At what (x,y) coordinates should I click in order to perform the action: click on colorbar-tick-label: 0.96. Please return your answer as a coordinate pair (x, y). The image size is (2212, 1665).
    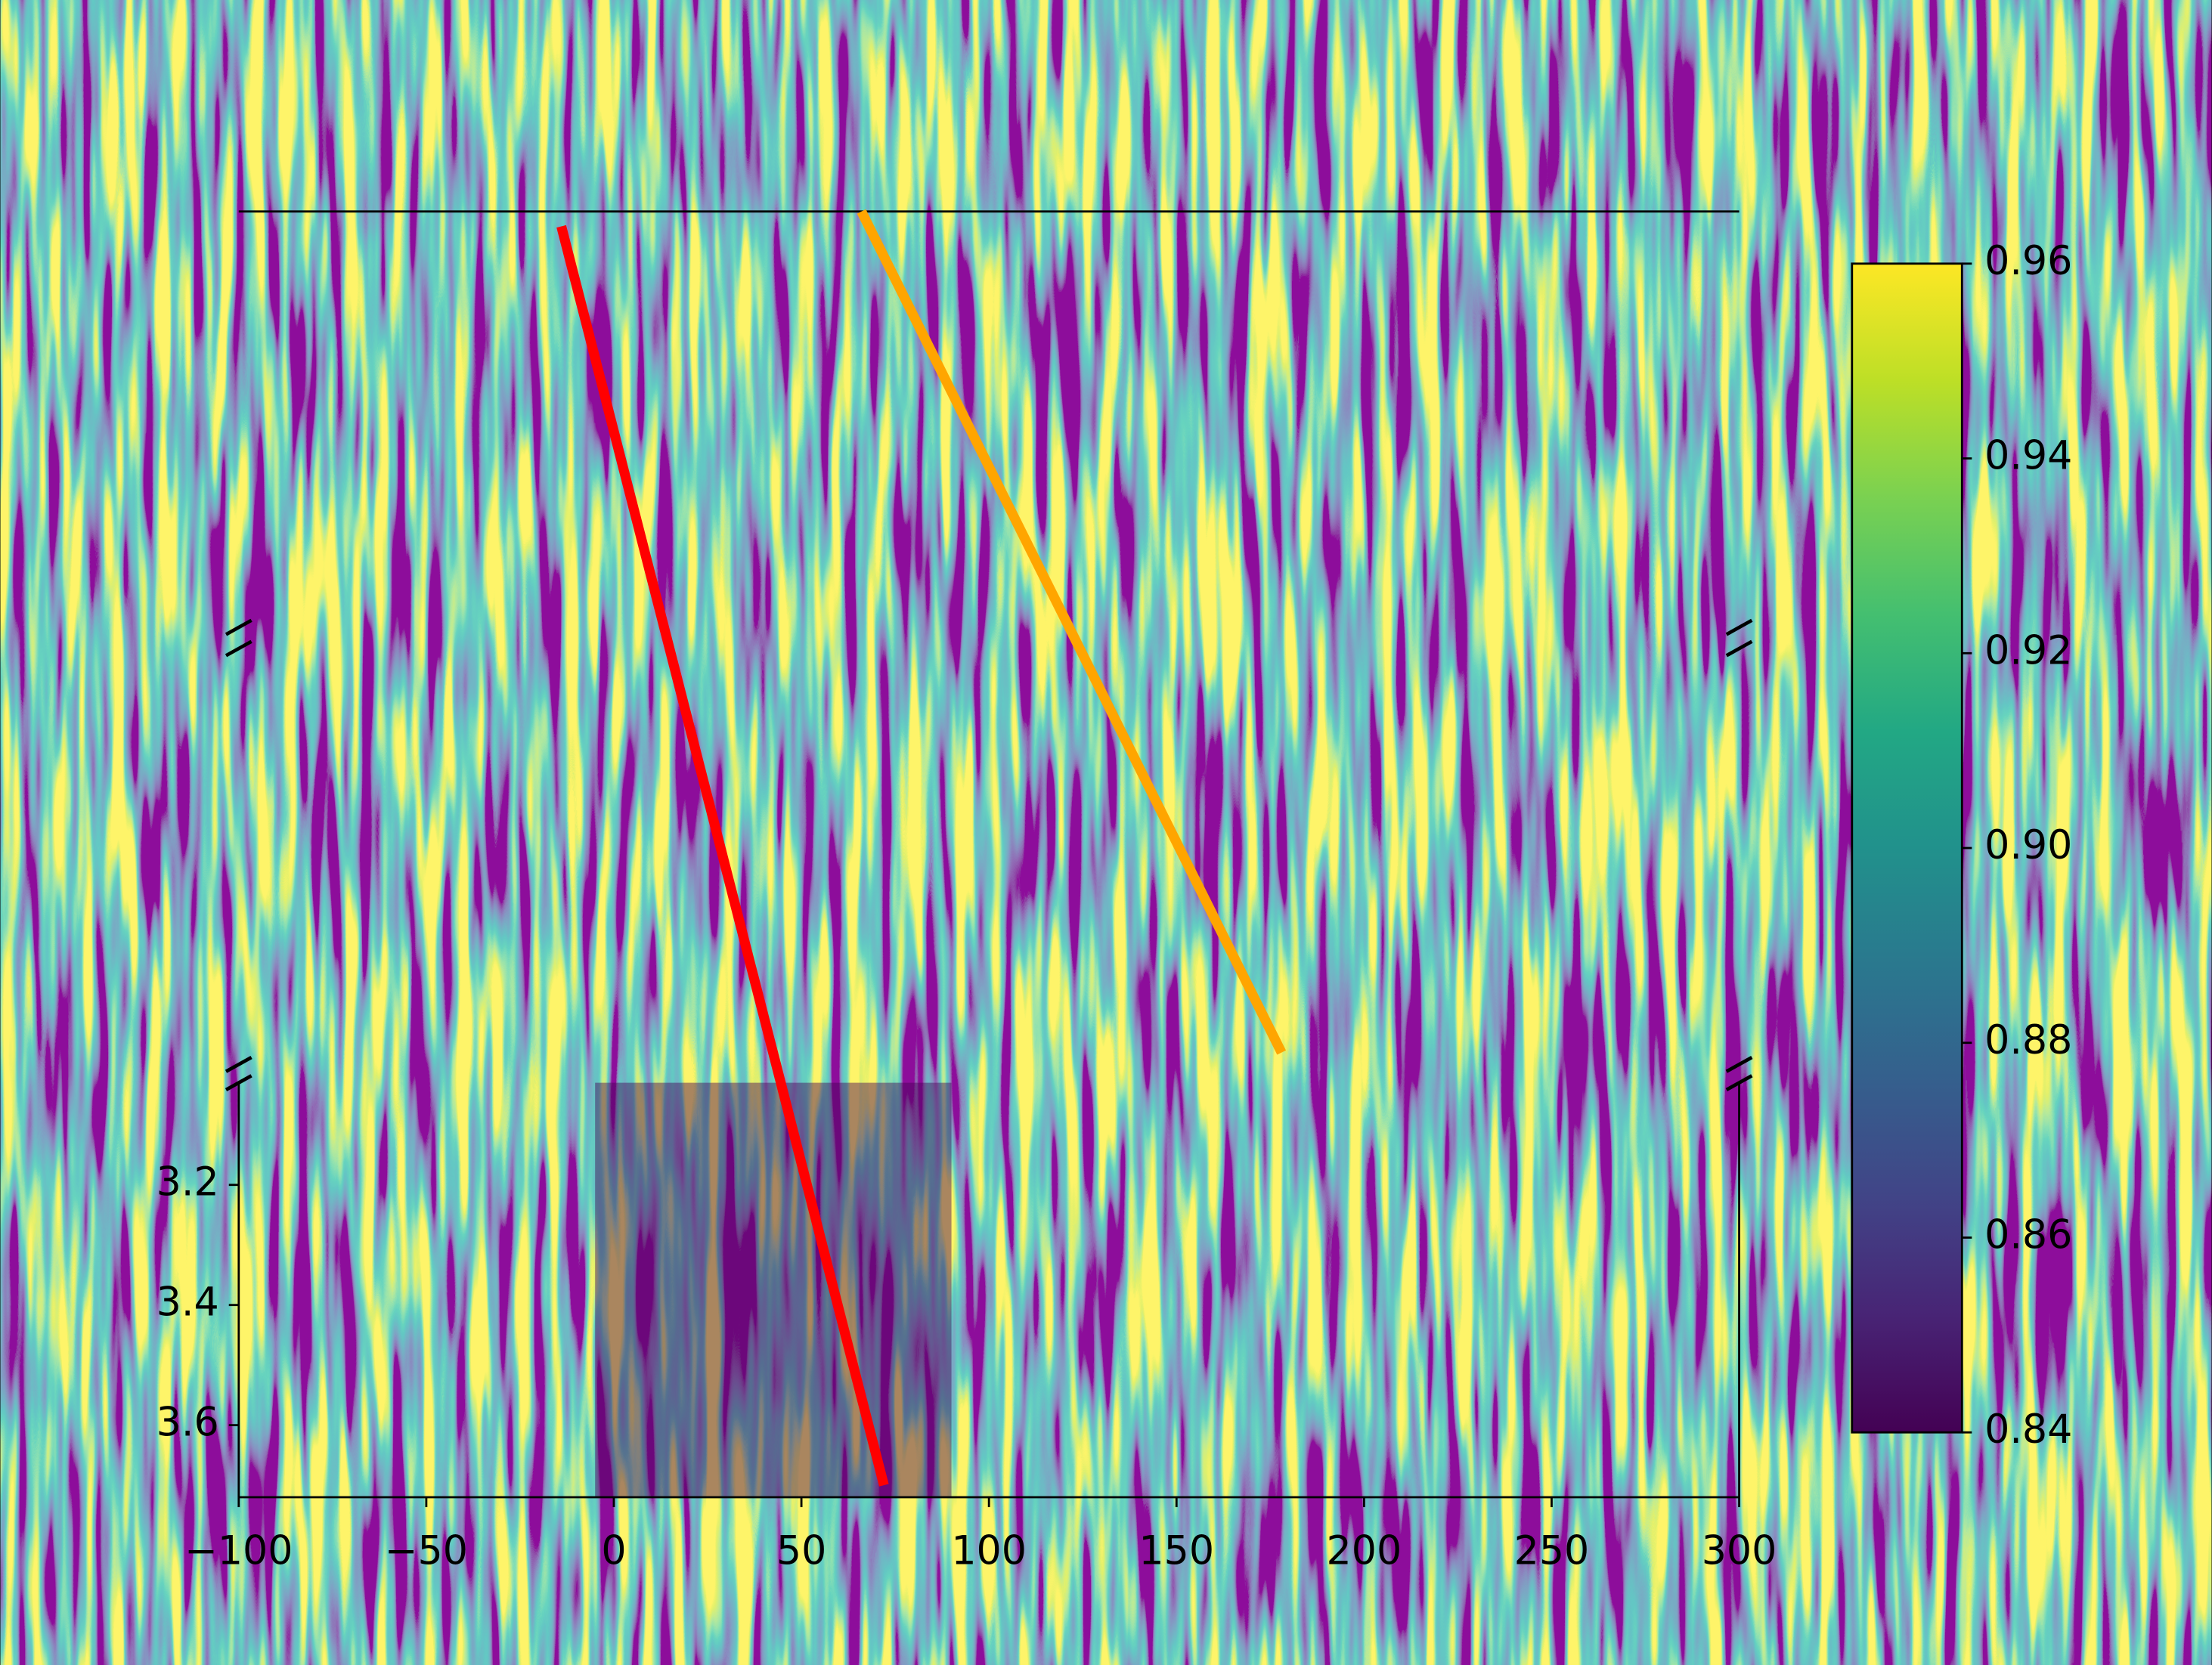
    Looking at the image, I should click on (2028, 261).